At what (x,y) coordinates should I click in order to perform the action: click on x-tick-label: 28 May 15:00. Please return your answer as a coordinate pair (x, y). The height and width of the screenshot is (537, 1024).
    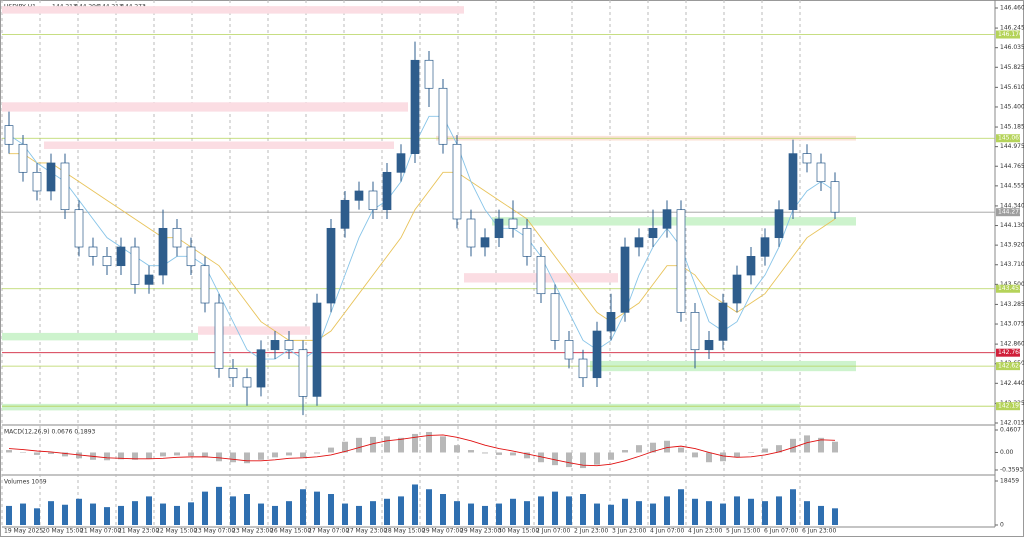
    Looking at the image, I should click on (404, 531).